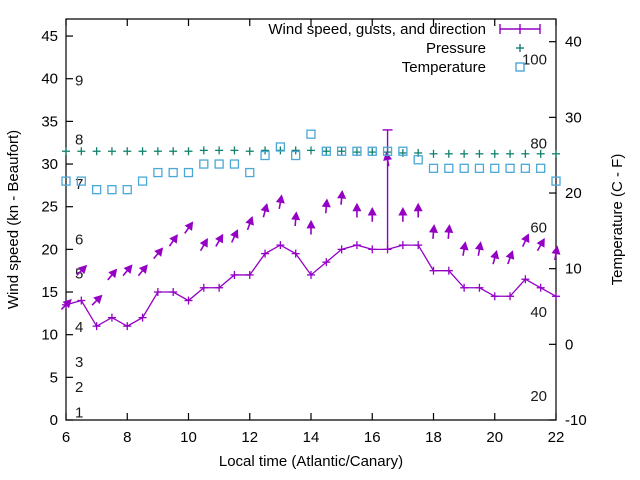 This screenshot has width=640, height=480. I want to click on x-tick-label: 14, so click(311, 437).